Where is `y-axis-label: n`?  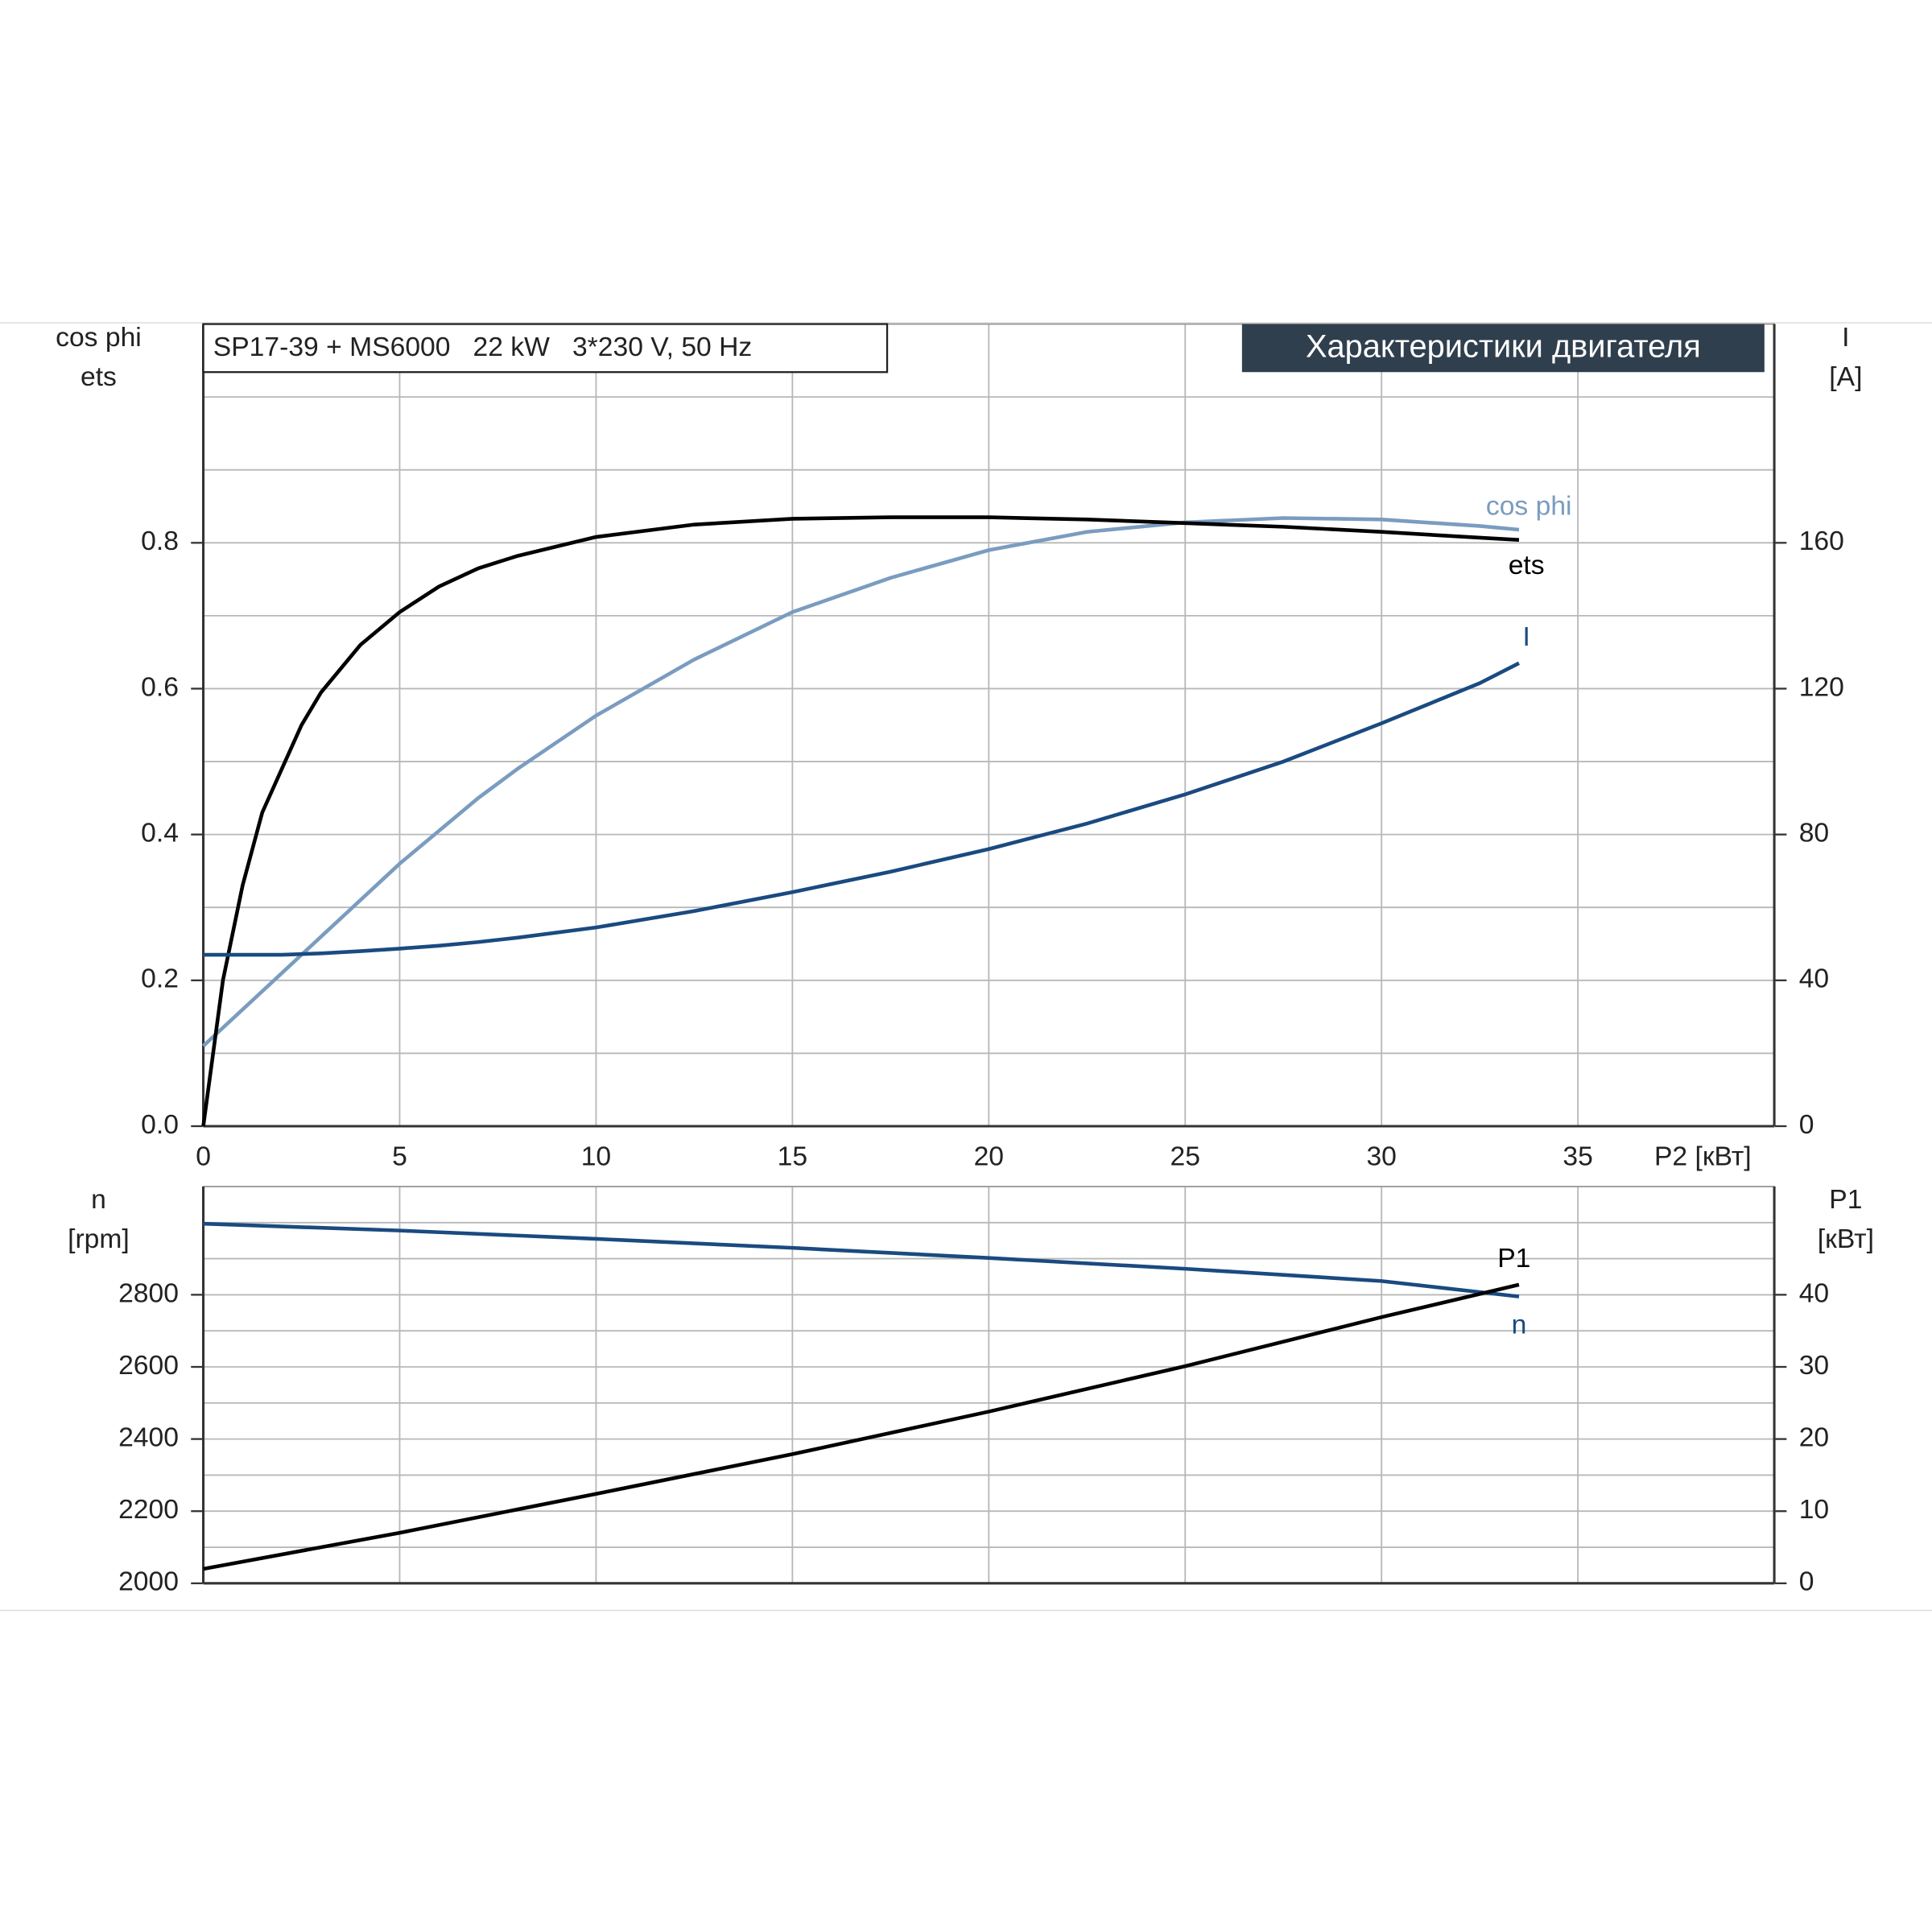 y-axis-label: n is located at coordinates (98, 1200).